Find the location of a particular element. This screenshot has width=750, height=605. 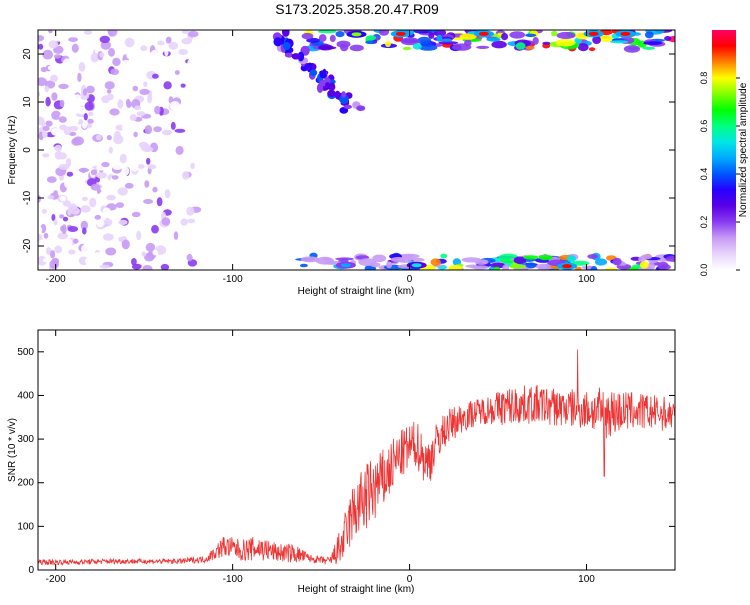

colorbar-tick-label: 0.8 is located at coordinates (704, 78).